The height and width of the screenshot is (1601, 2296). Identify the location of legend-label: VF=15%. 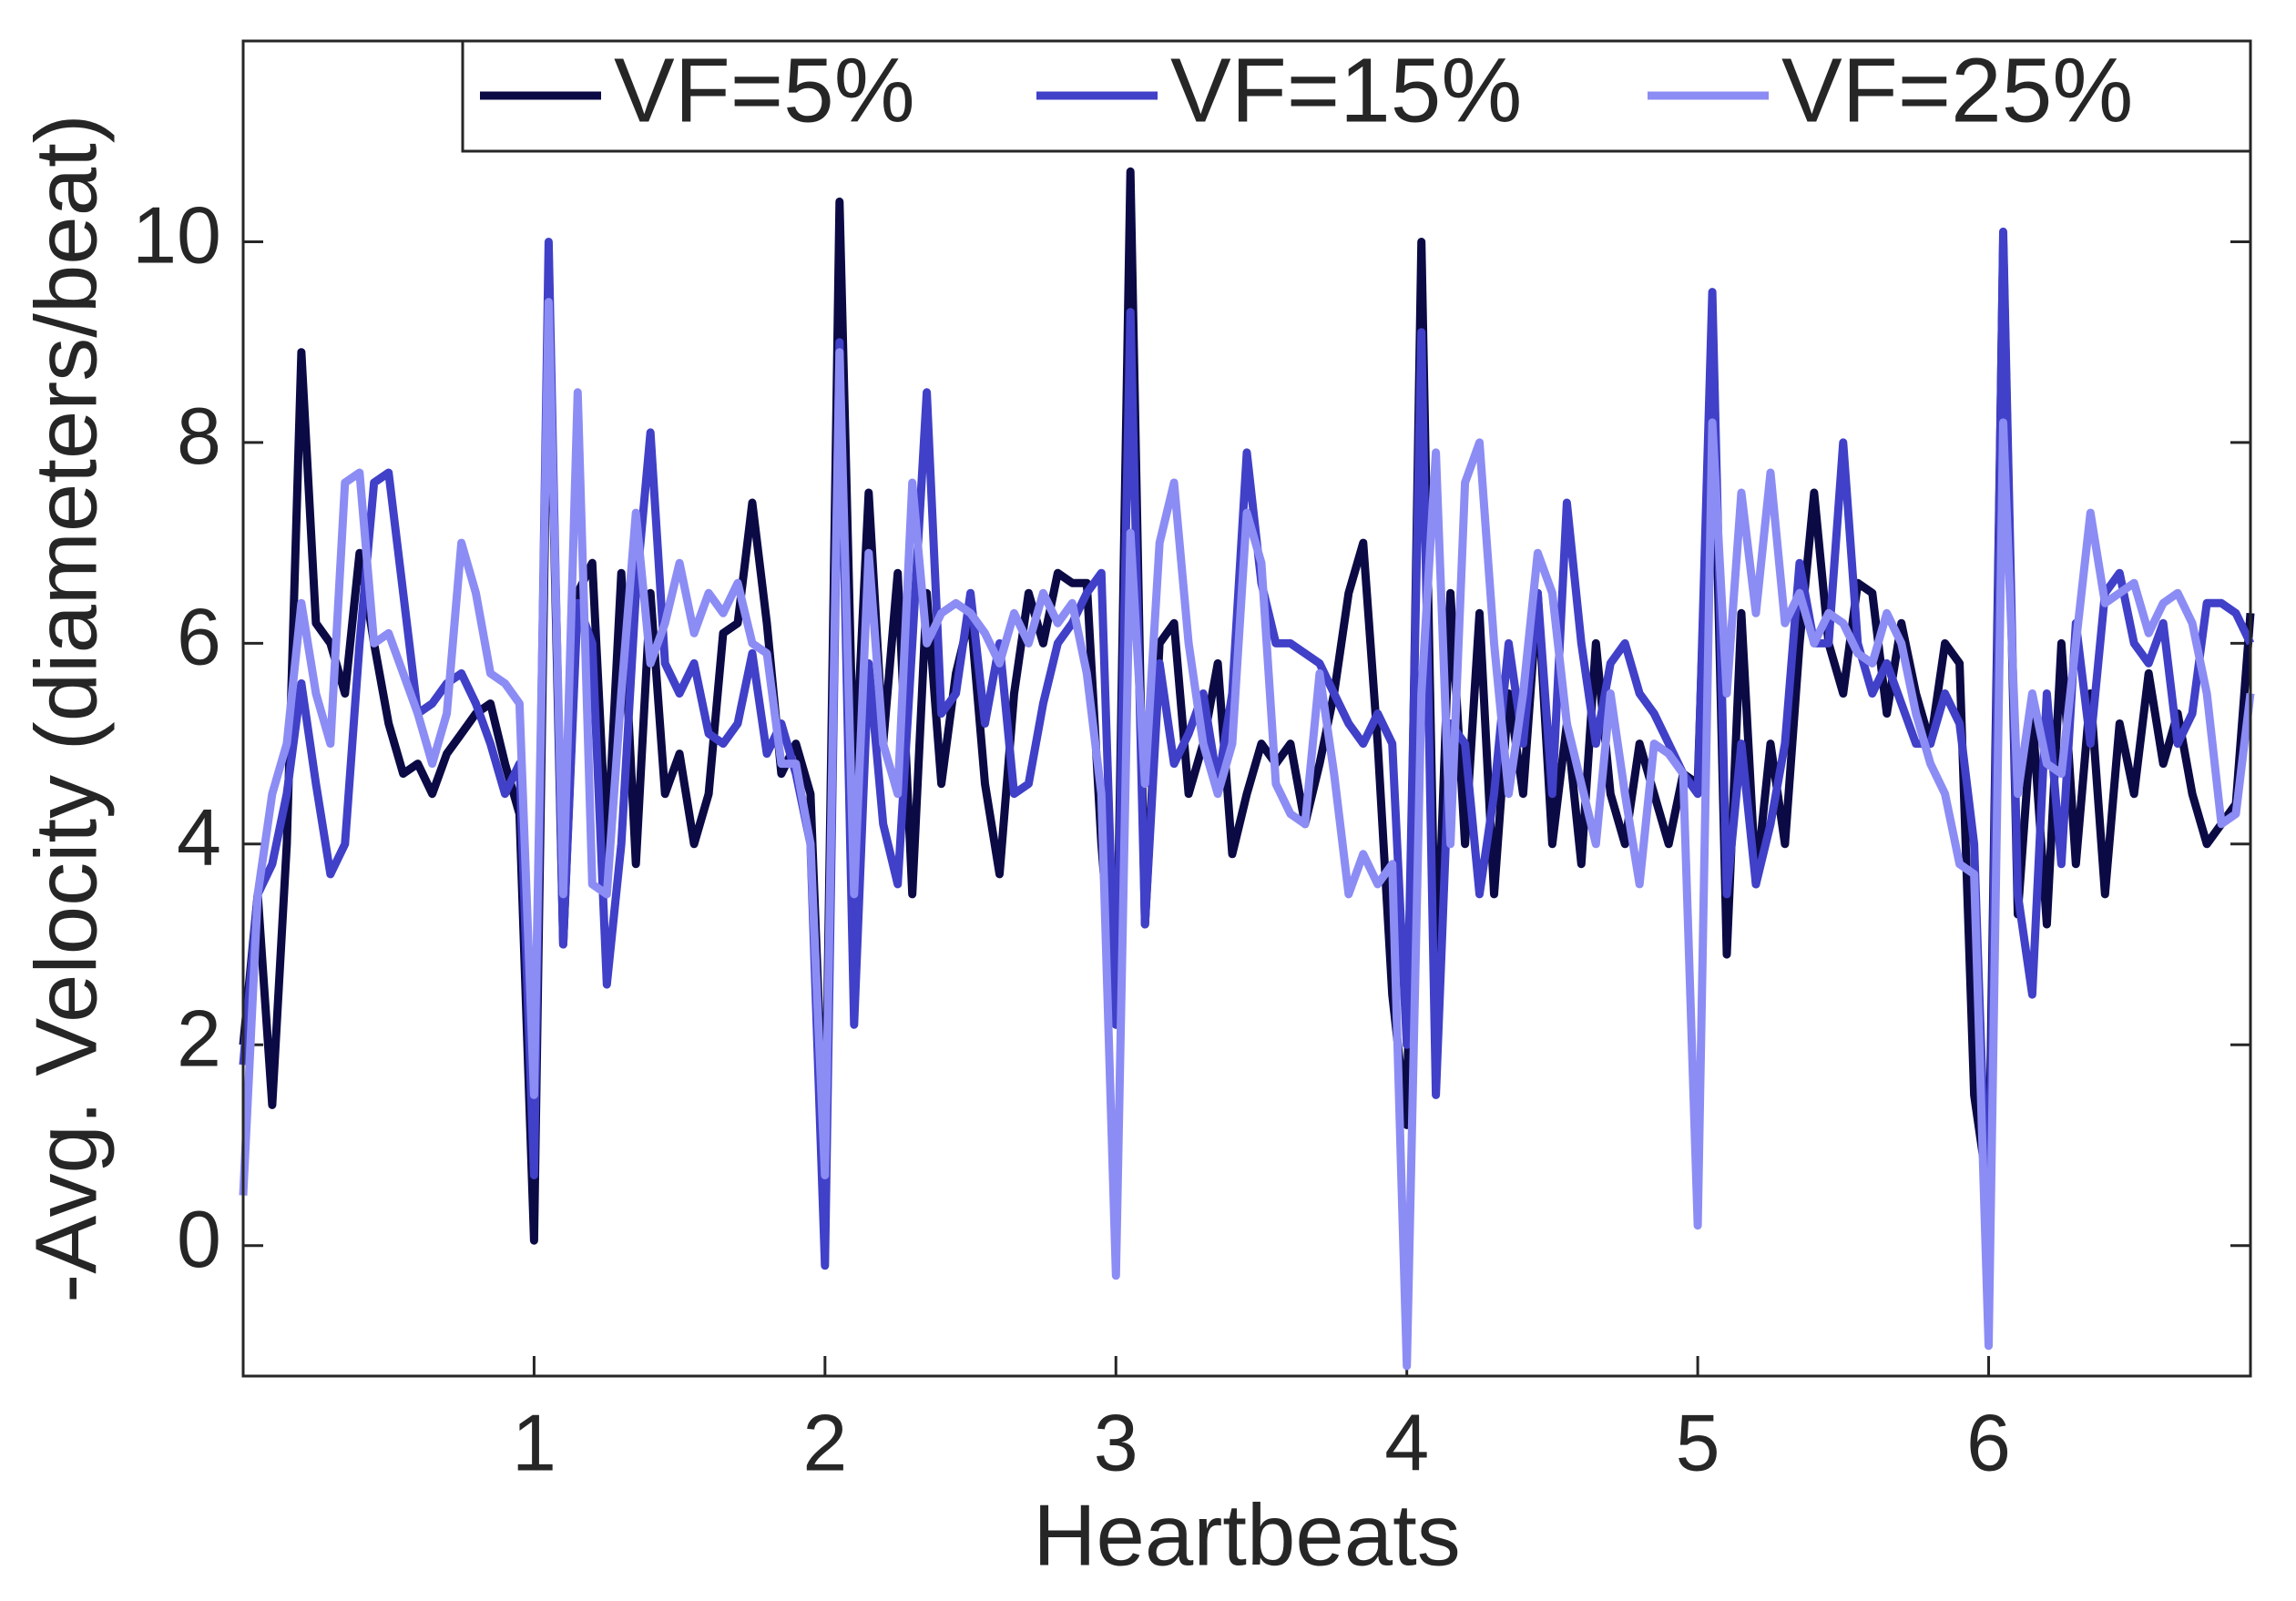
(1346, 90).